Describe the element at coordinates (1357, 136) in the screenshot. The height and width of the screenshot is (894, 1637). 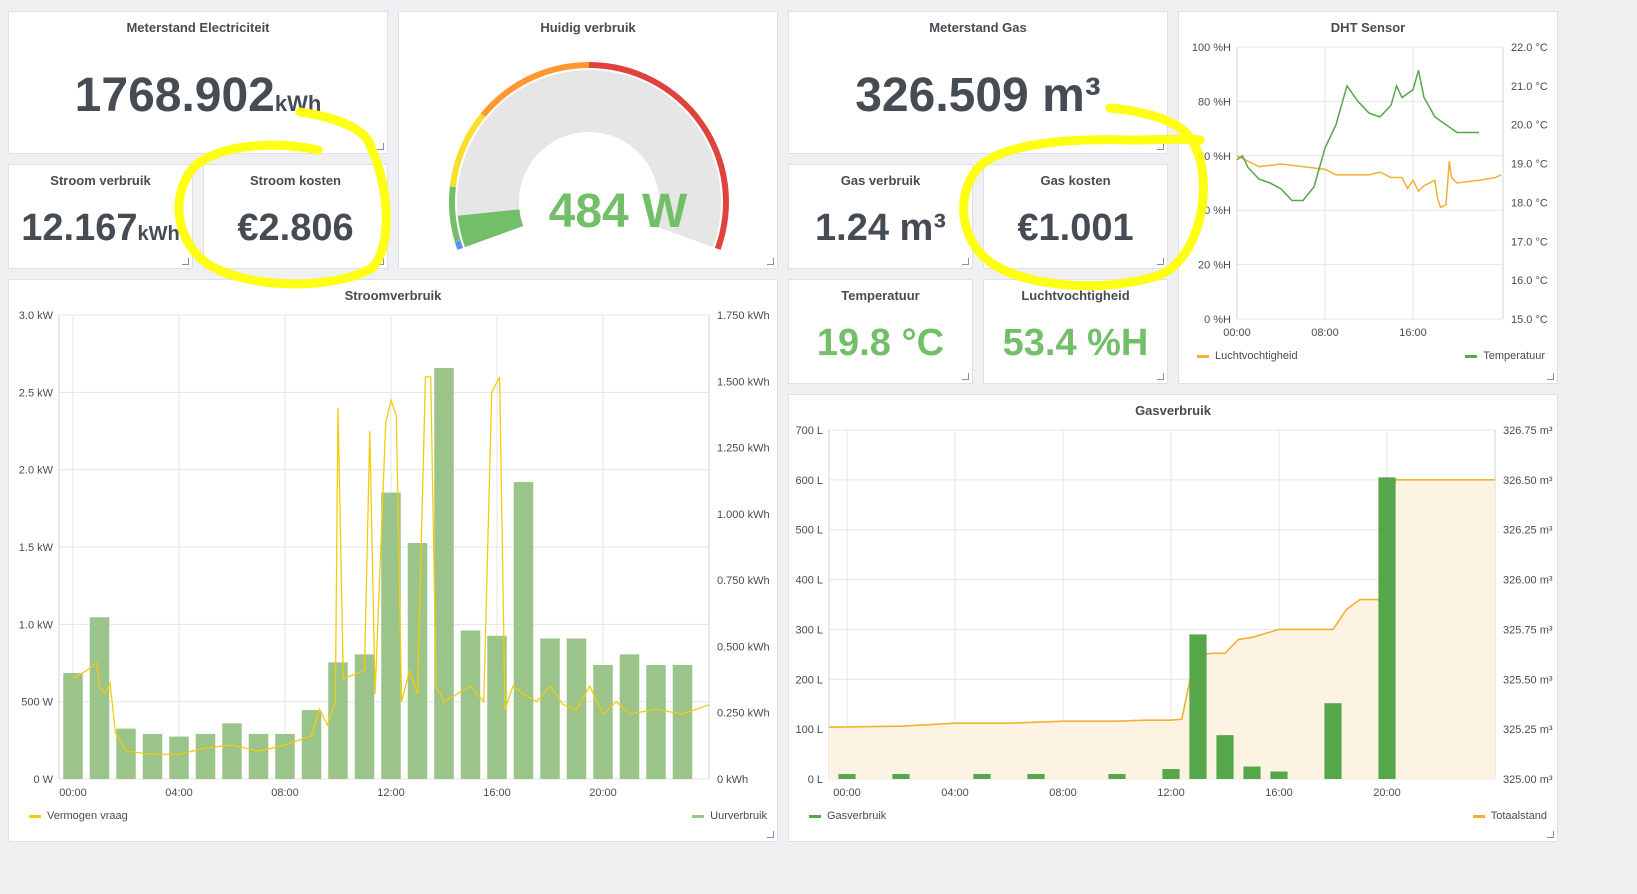
I see `line-temperatuur` at that location.